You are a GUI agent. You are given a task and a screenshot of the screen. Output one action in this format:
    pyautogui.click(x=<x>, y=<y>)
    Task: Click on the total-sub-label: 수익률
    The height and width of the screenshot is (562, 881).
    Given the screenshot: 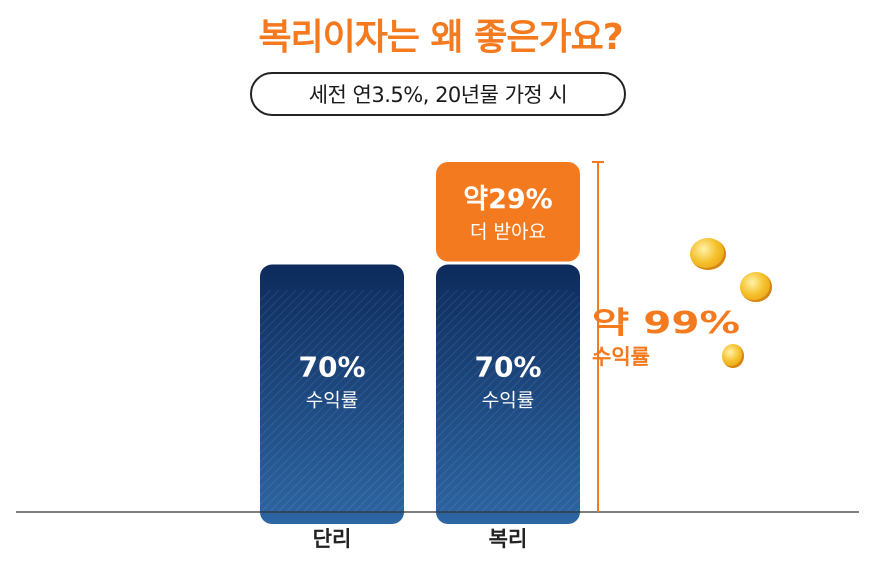 What is the action you would take?
    pyautogui.click(x=621, y=357)
    